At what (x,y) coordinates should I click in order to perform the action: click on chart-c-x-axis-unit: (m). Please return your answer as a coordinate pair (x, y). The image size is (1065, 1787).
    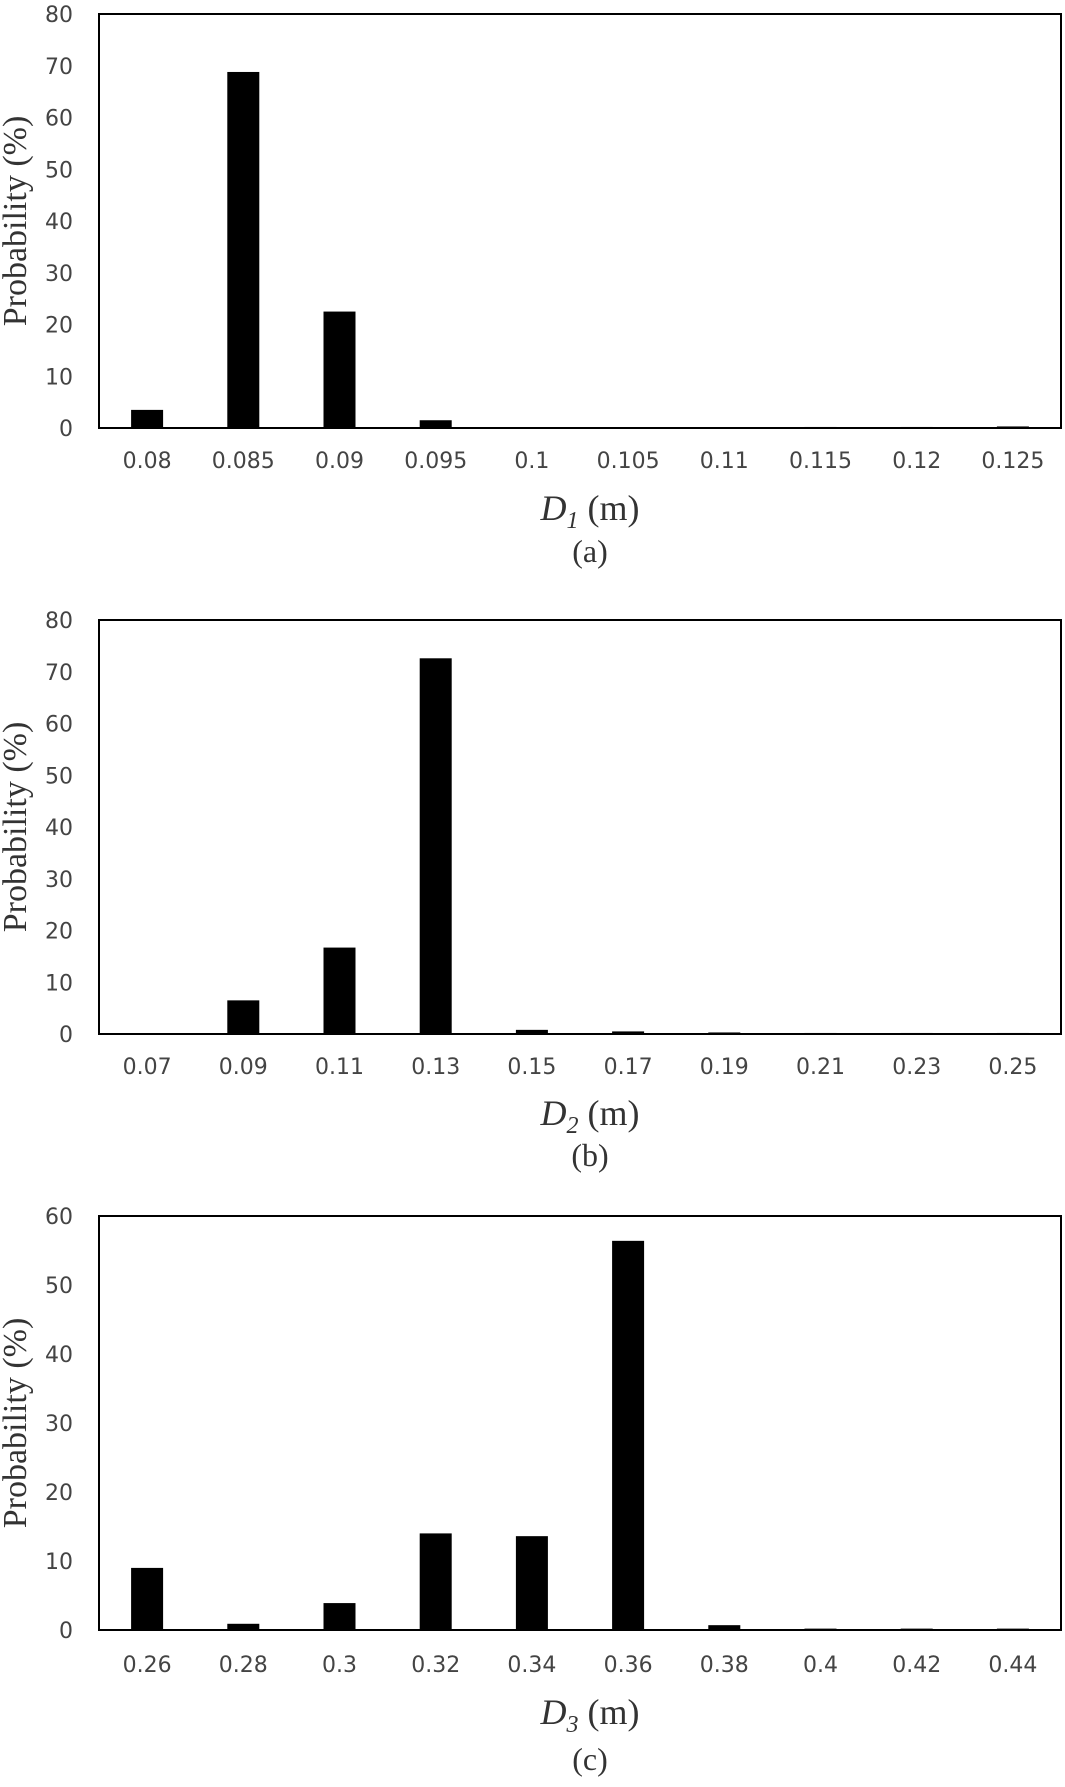
    Looking at the image, I should click on (609, 1712).